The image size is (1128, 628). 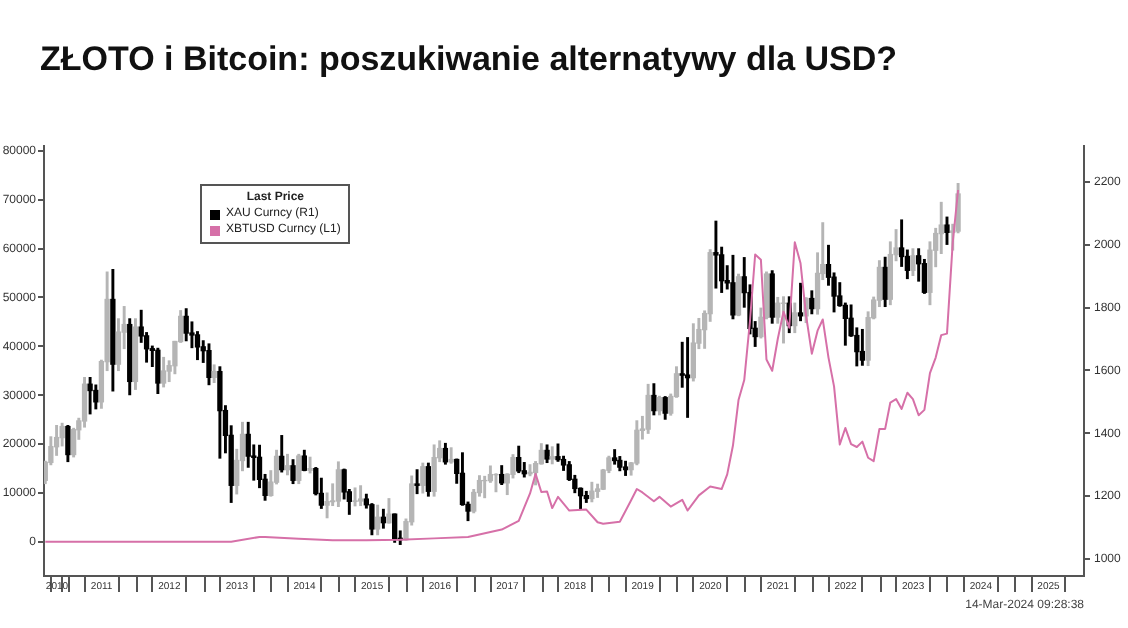 What do you see at coordinates (469, 60) in the screenshot?
I see `chart-title: ZŁOTO i Bitcoin: poszukiwanie alternatywy dla USD?` at bounding box center [469, 60].